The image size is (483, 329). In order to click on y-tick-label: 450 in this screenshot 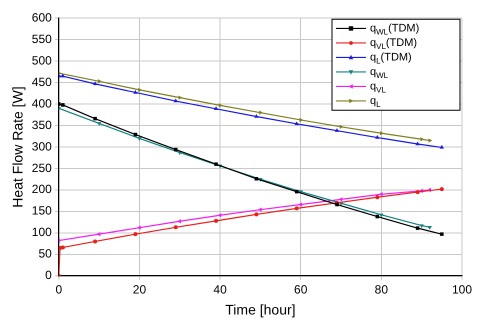, I will do `click(42, 81)`.